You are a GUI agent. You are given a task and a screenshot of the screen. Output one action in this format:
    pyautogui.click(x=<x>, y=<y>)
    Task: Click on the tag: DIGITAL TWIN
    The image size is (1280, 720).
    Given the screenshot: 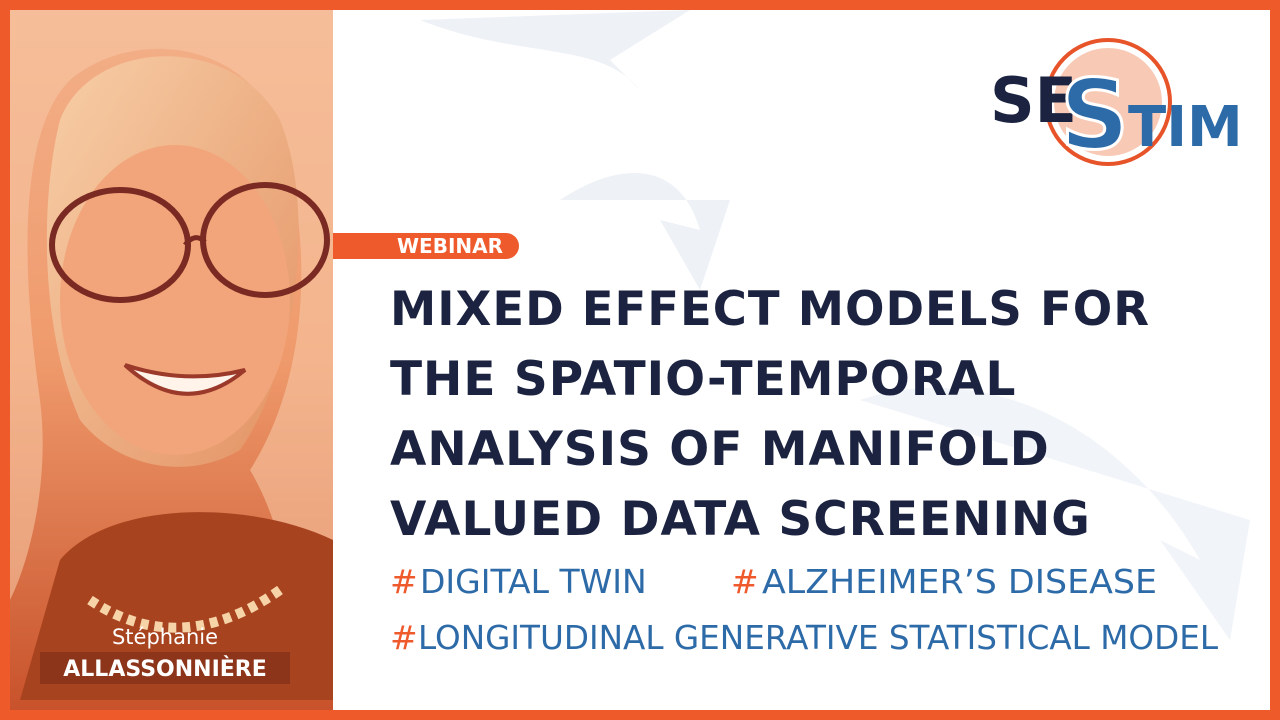 What is the action you would take?
    pyautogui.click(x=533, y=581)
    